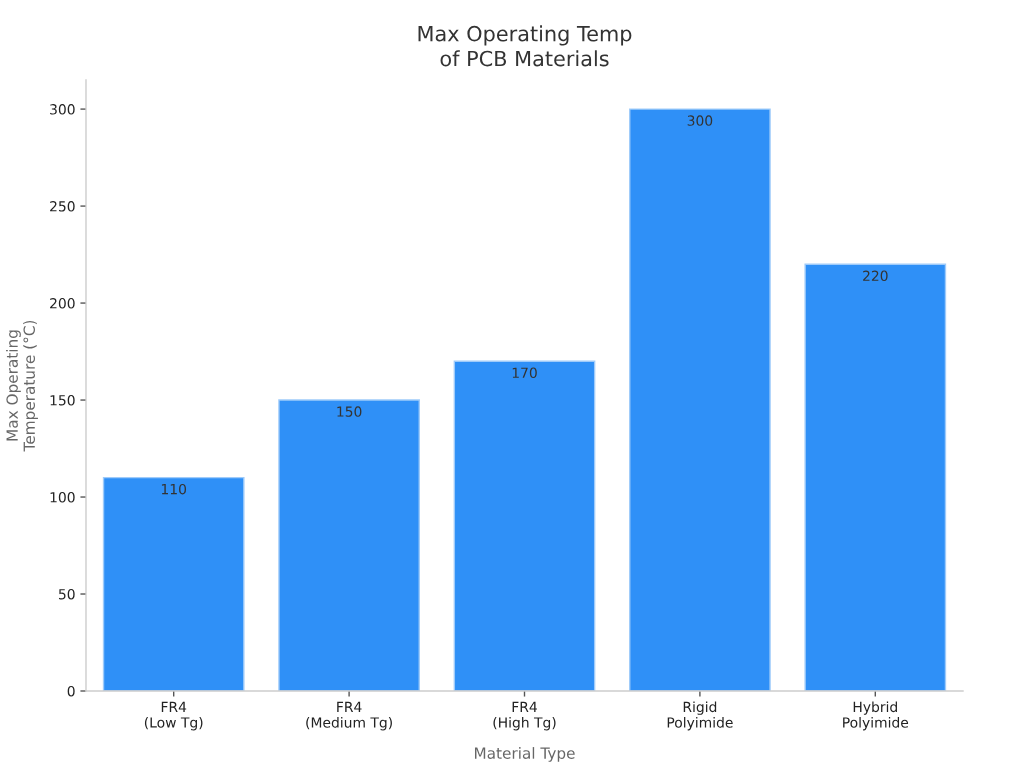 The height and width of the screenshot is (768, 1024). What do you see at coordinates (700, 716) in the screenshot?
I see `x-tick-label: Rigid Polyimide` at bounding box center [700, 716].